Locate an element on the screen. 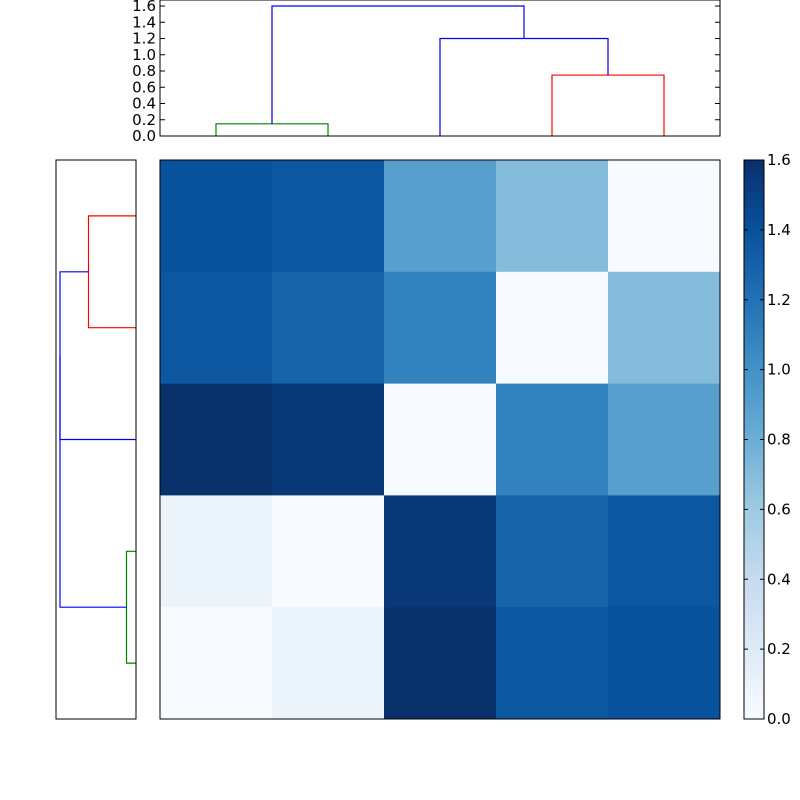 Image resolution: width=800 pixels, height=800 pixels. top-dendrogram-tick-label: 1.4 is located at coordinates (144, 22).